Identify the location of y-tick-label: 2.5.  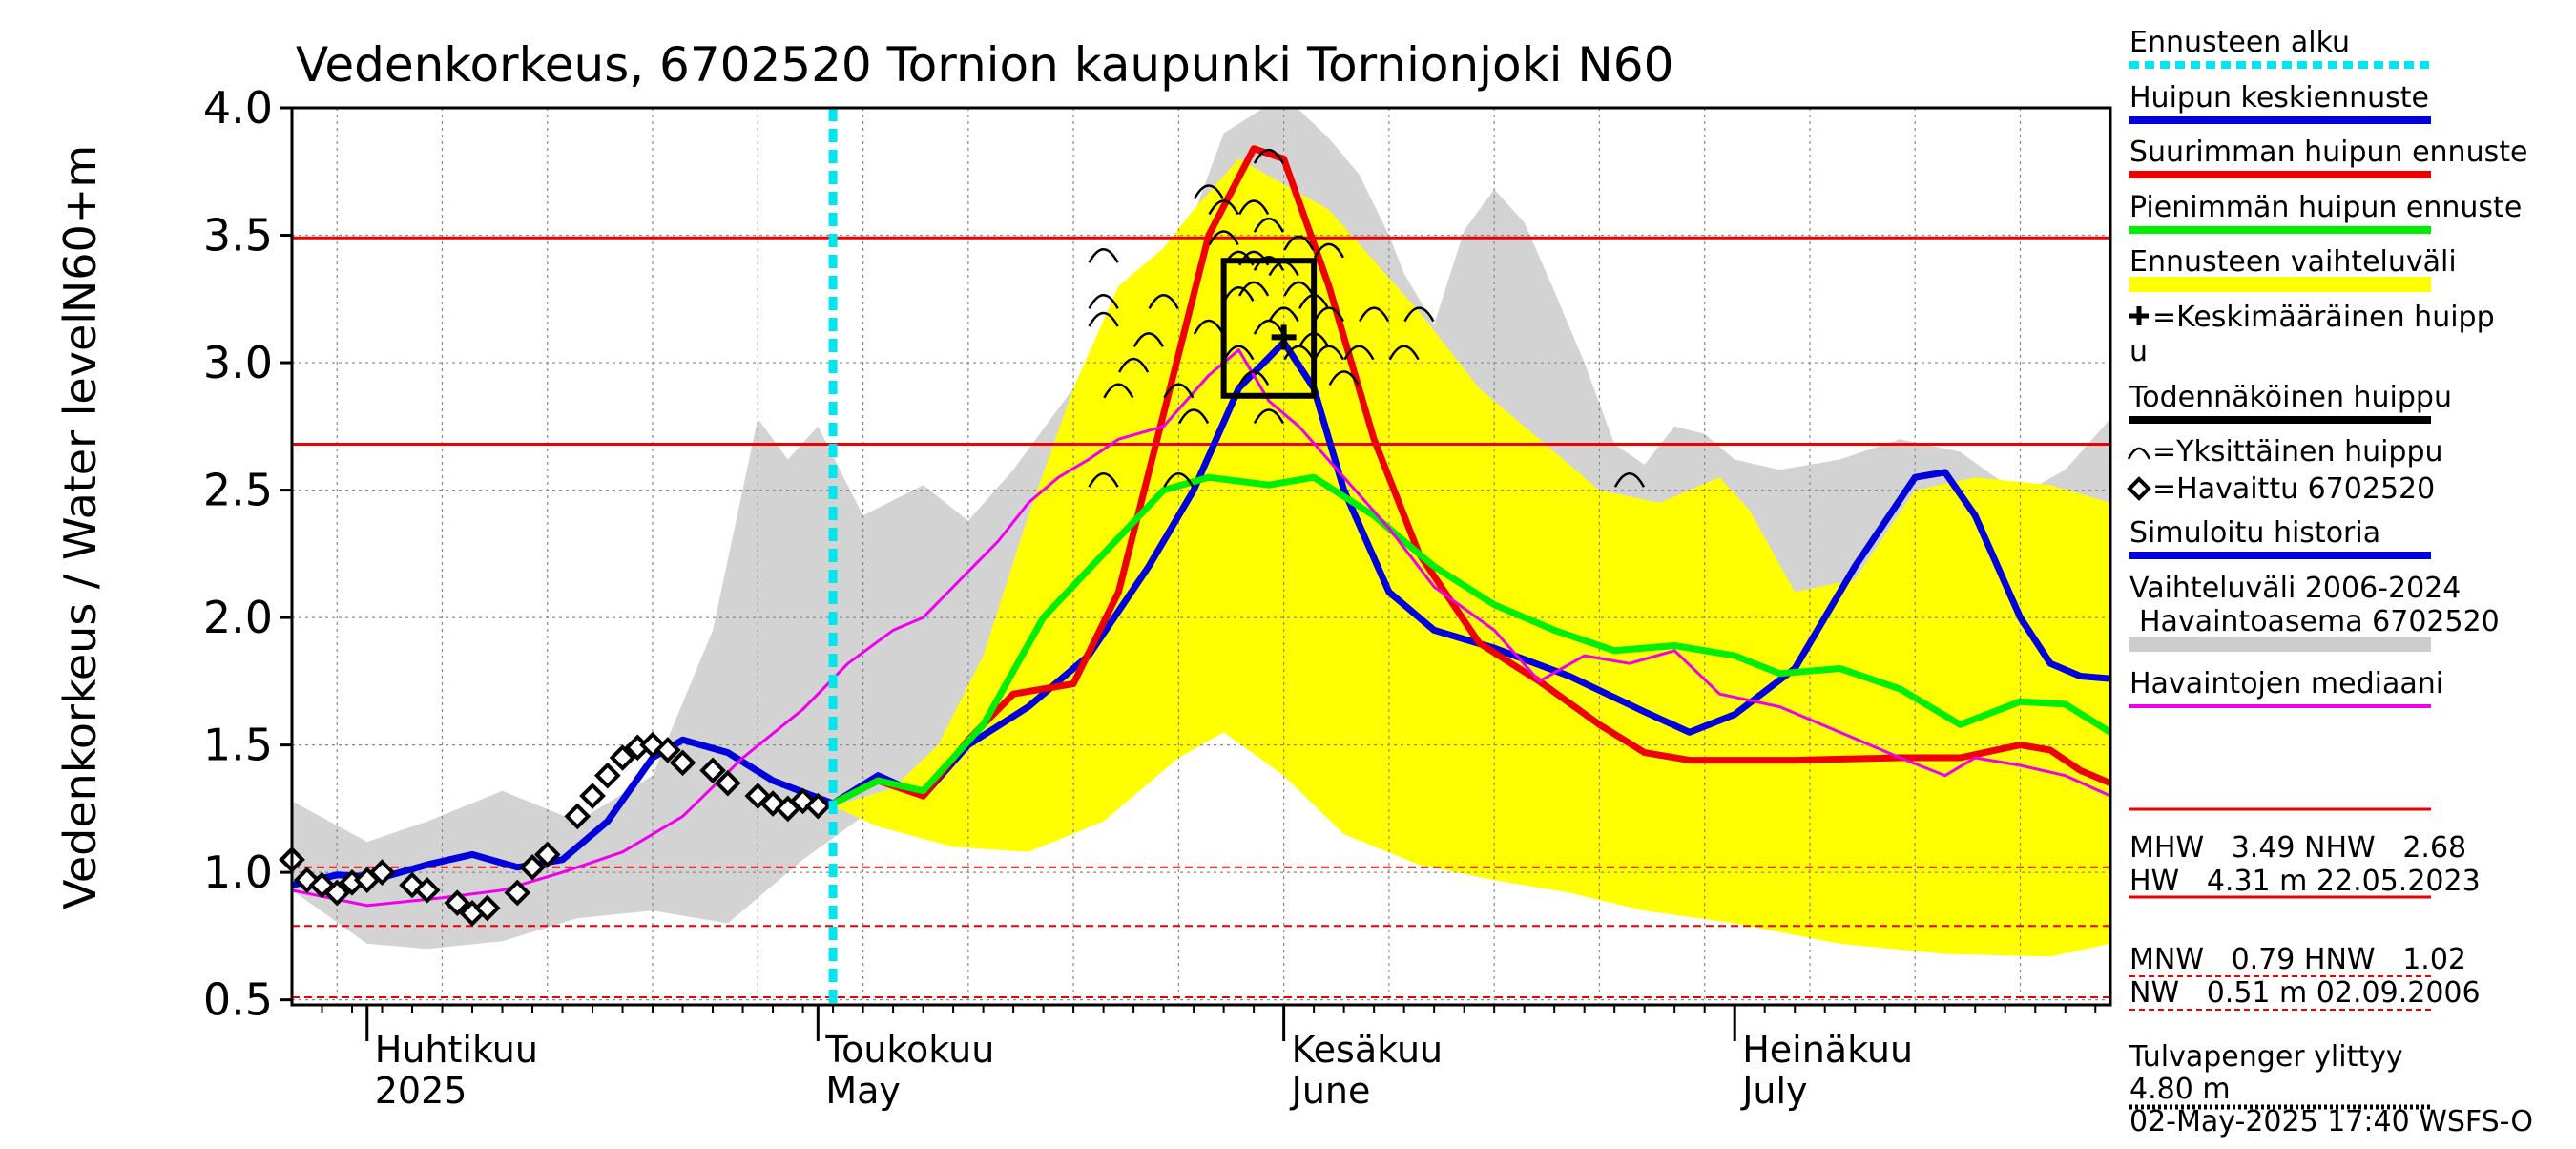
(238, 490).